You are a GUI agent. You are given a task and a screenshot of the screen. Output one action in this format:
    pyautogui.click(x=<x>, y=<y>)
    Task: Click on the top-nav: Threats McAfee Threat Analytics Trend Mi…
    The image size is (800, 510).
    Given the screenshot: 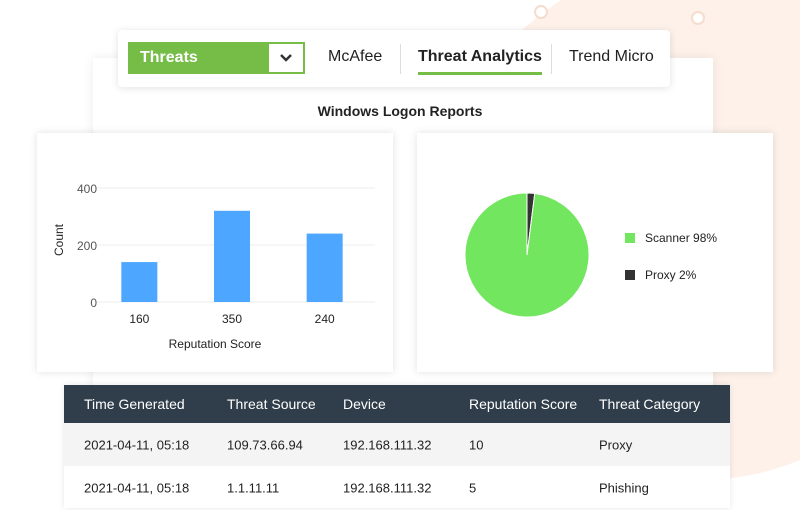 What is the action you would take?
    pyautogui.click(x=394, y=58)
    